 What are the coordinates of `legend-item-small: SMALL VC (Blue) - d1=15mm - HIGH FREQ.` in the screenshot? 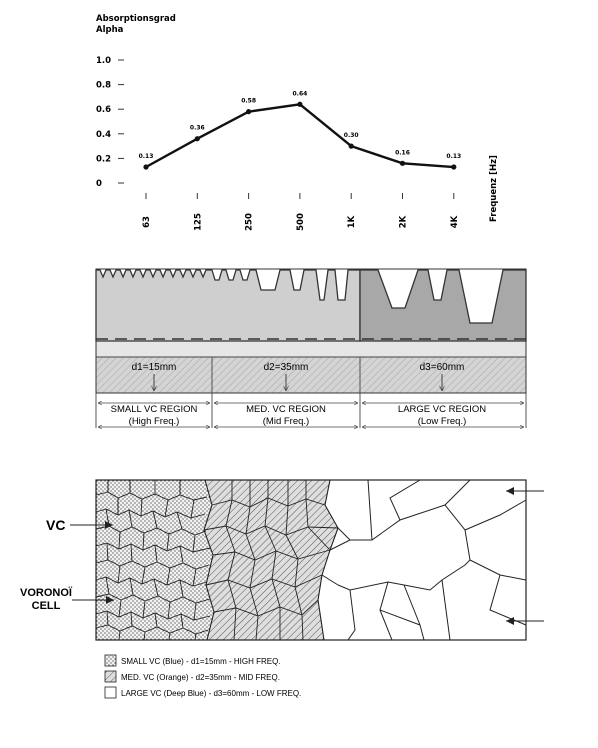 It's located at (201, 661).